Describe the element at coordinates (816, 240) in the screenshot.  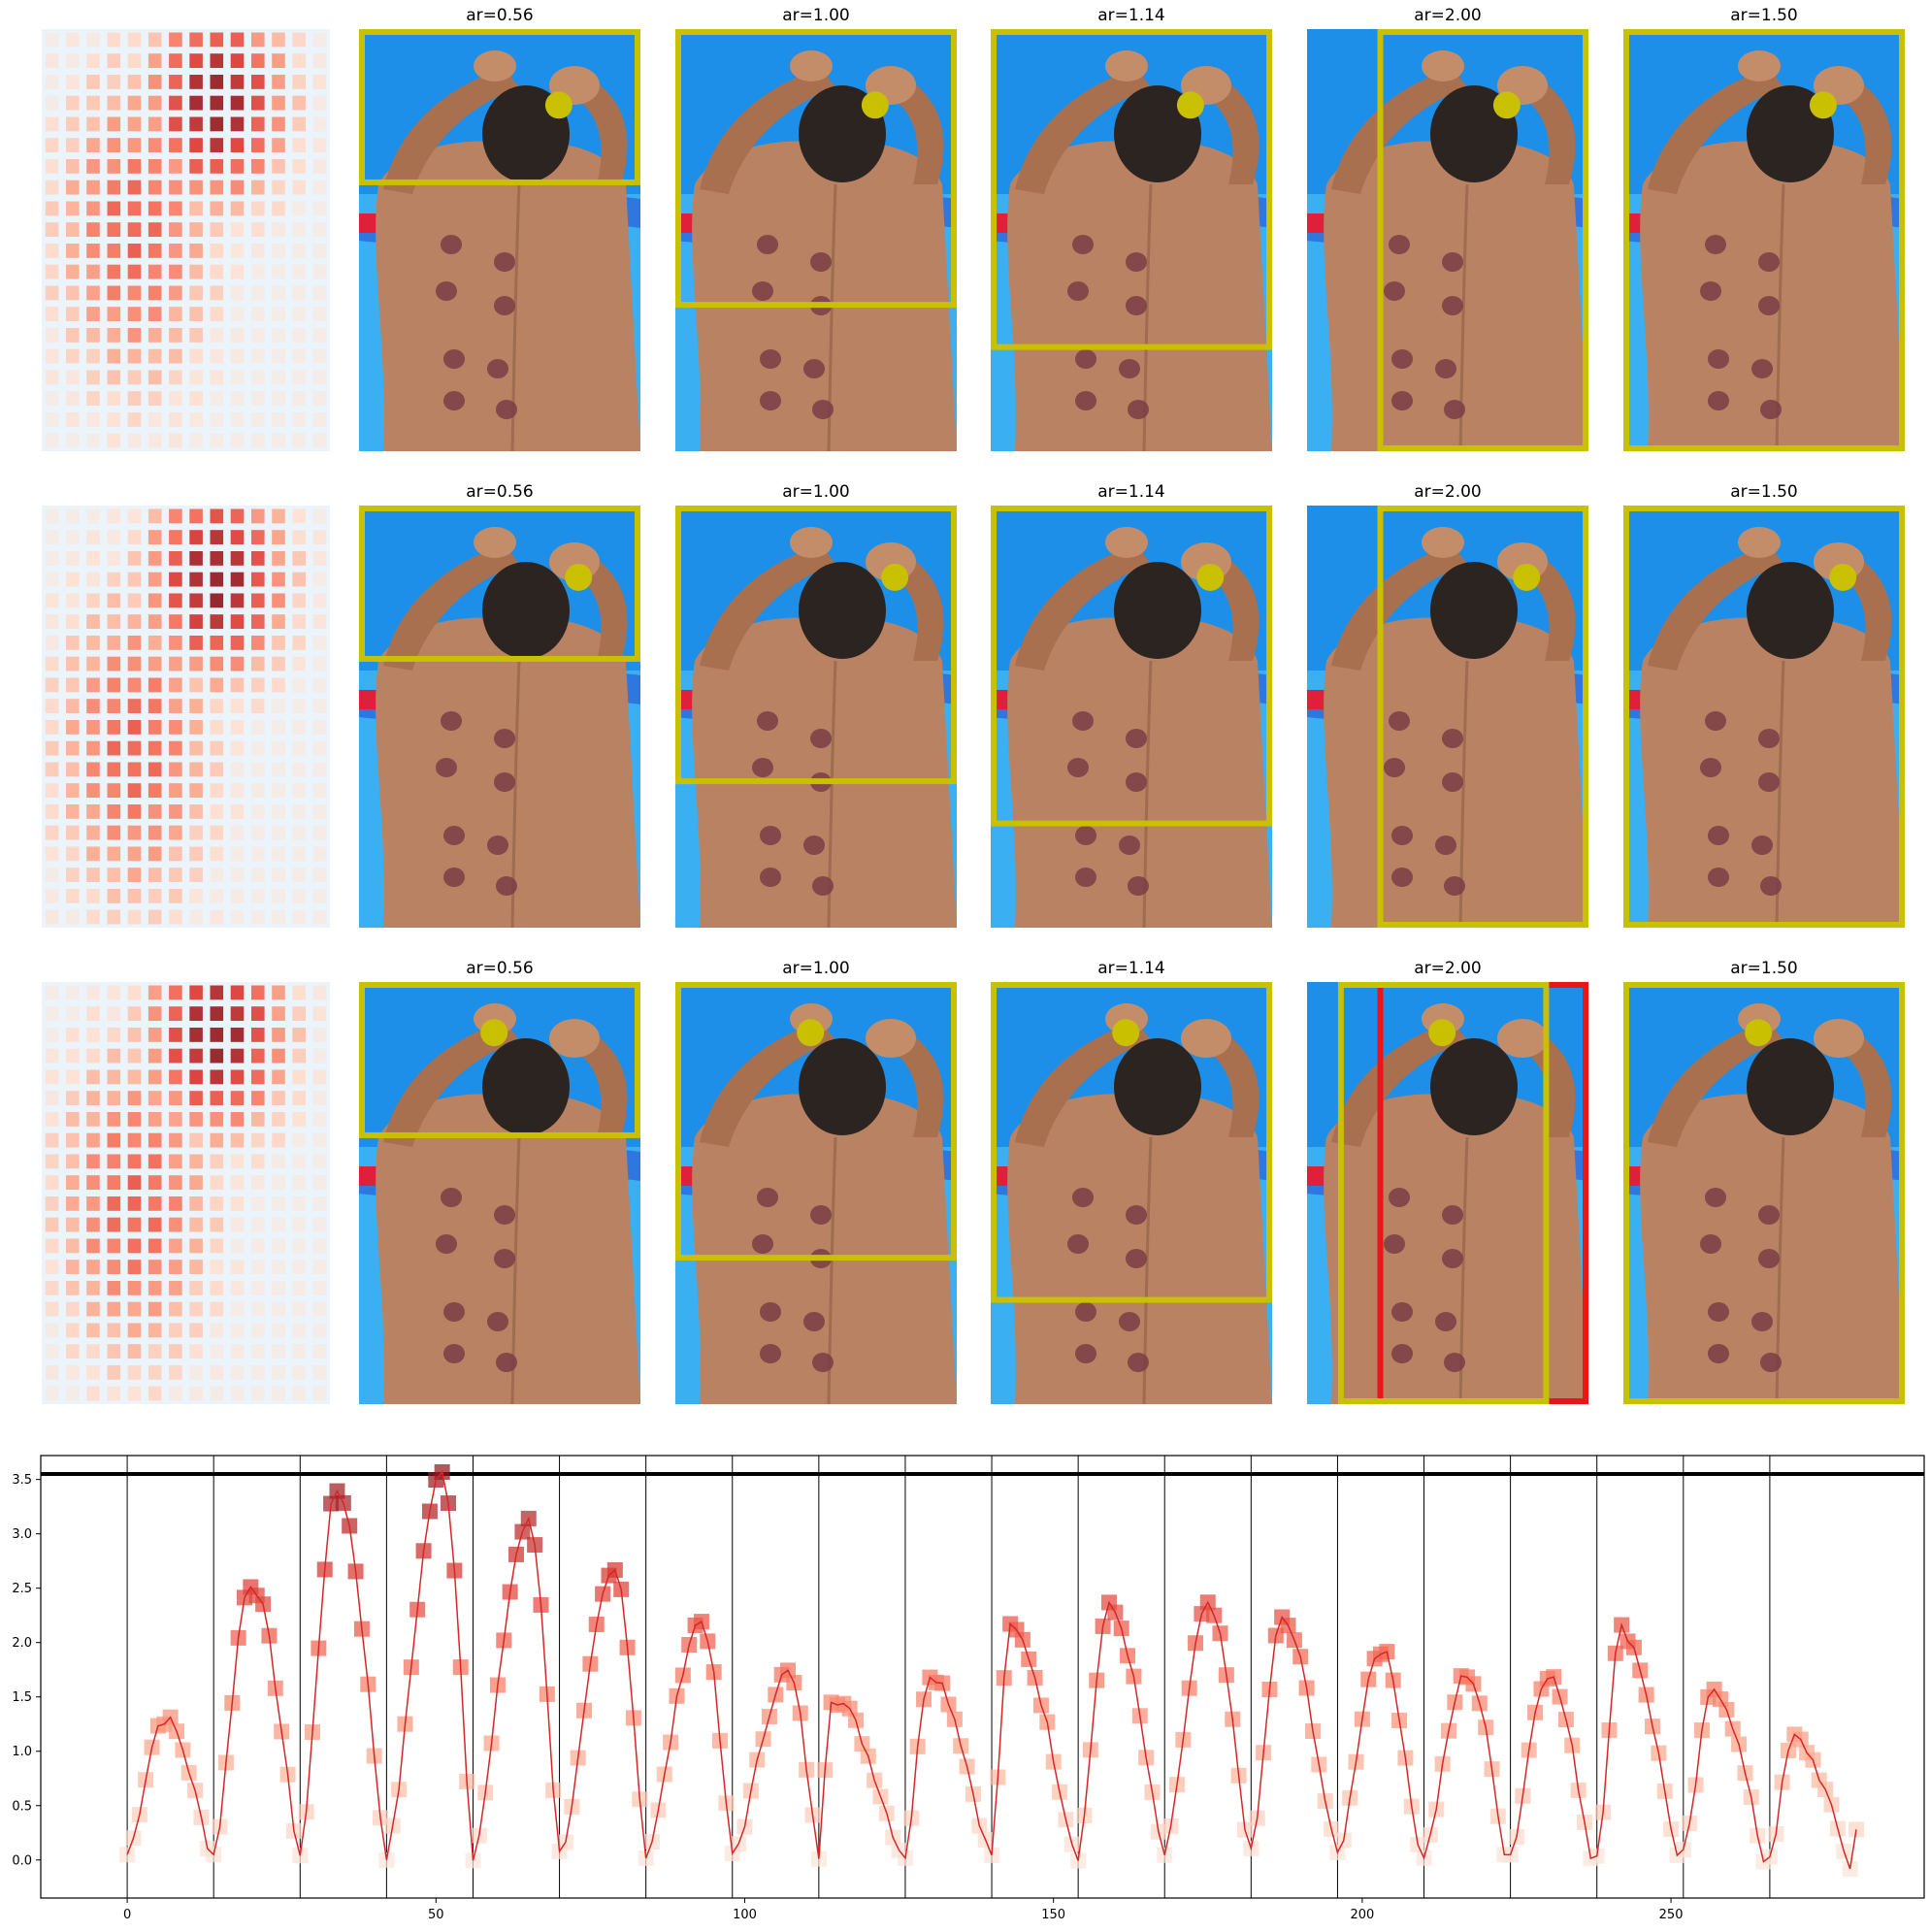
I see `photo` at that location.